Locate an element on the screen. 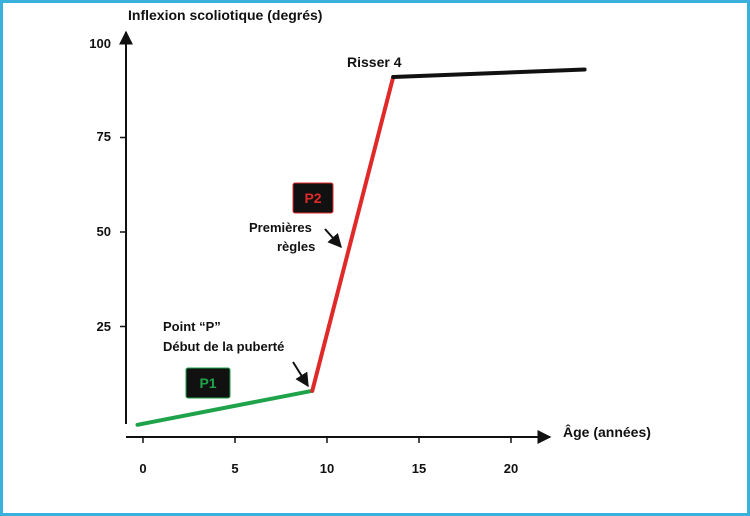  x-tick-label: 20 is located at coordinates (511, 468).